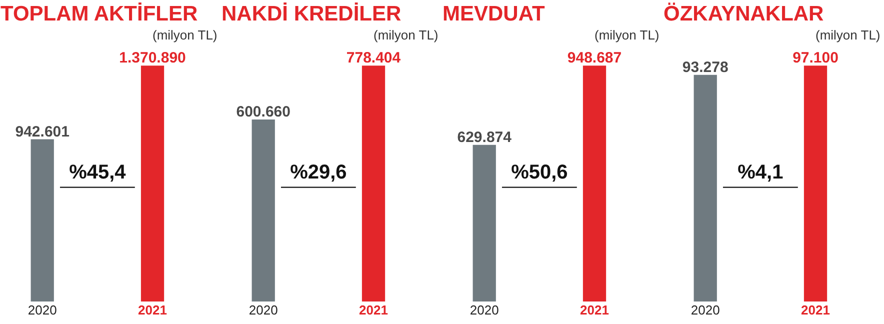 The width and height of the screenshot is (884, 324). Describe the element at coordinates (493, 14) in the screenshot. I see `chart-title: MEVDUAT` at that location.